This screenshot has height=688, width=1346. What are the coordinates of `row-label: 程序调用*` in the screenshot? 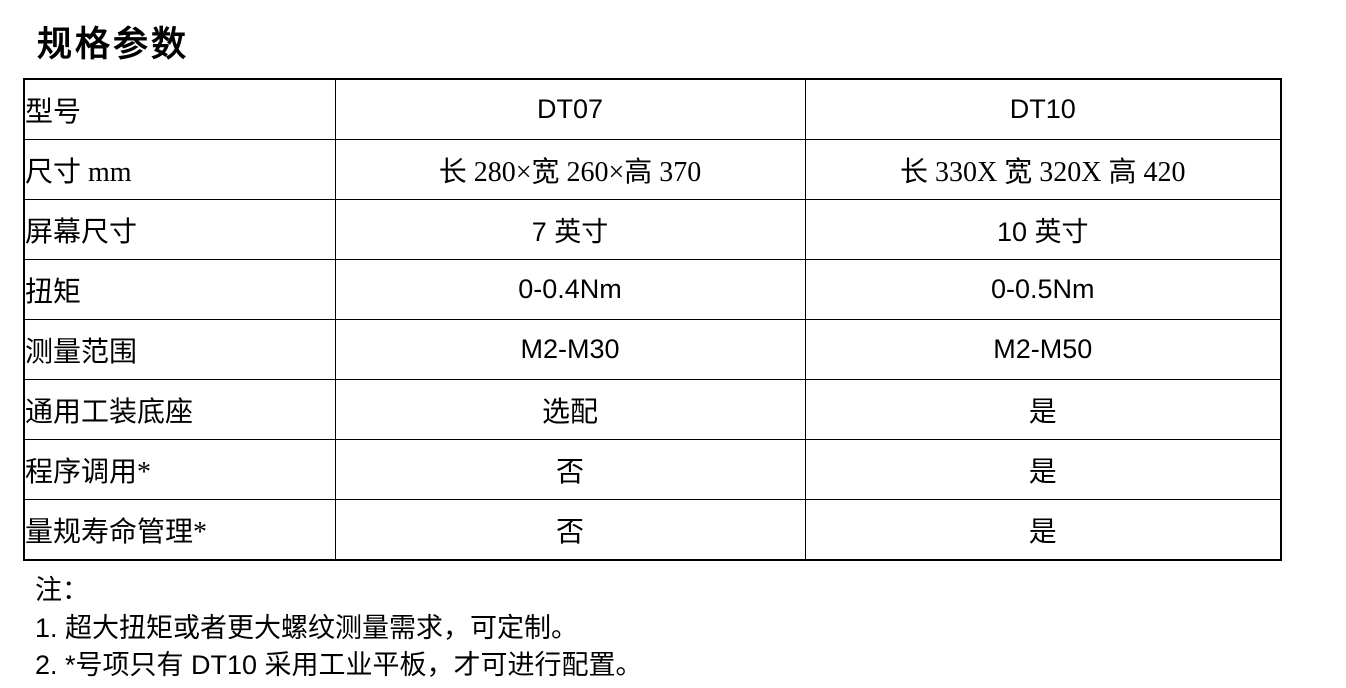 It's located at (179, 469).